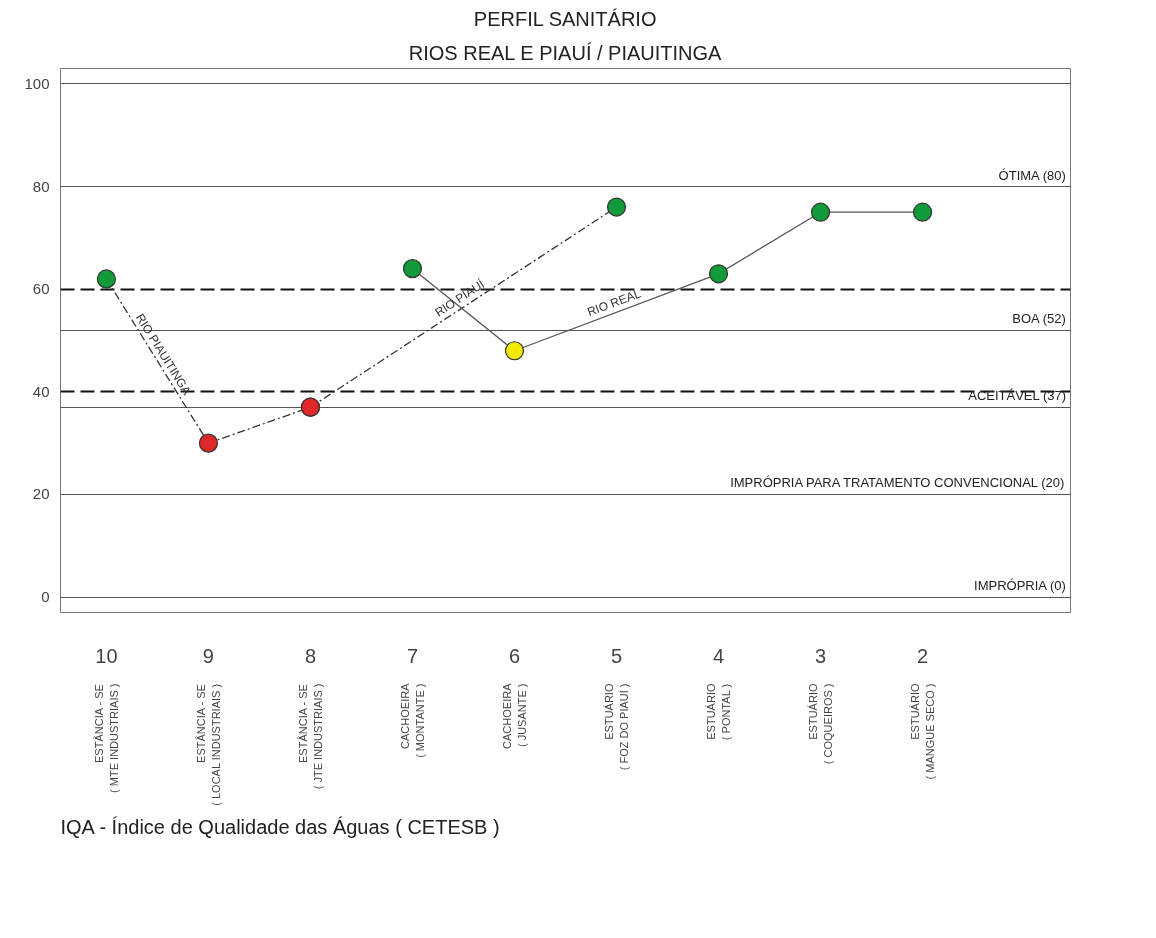 Image resolution: width=1156 pixels, height=938 pixels. What do you see at coordinates (514, 715) in the screenshot?
I see `text: CACHOEIRA ( JUSANTE )` at bounding box center [514, 715].